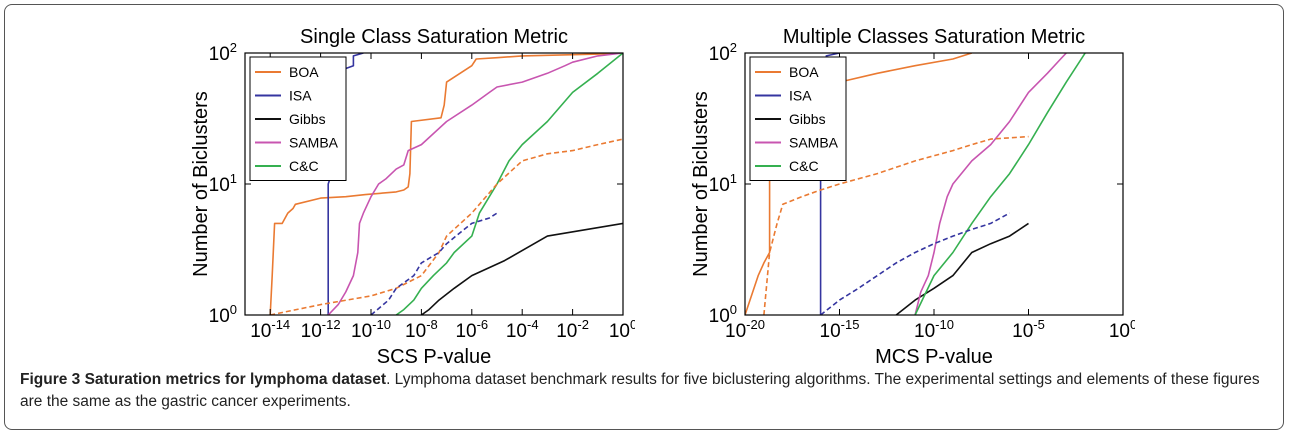  What do you see at coordinates (934, 355) in the screenshot?
I see `x-axis-label: MCS P-value` at bounding box center [934, 355].